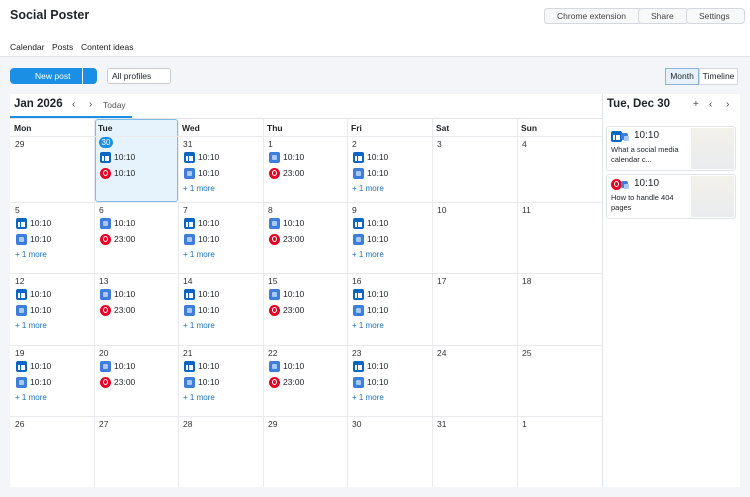  Describe the element at coordinates (389, 237) in the screenshot. I see `day-cell: 9 10:10 10:10 + 1 more` at that location.